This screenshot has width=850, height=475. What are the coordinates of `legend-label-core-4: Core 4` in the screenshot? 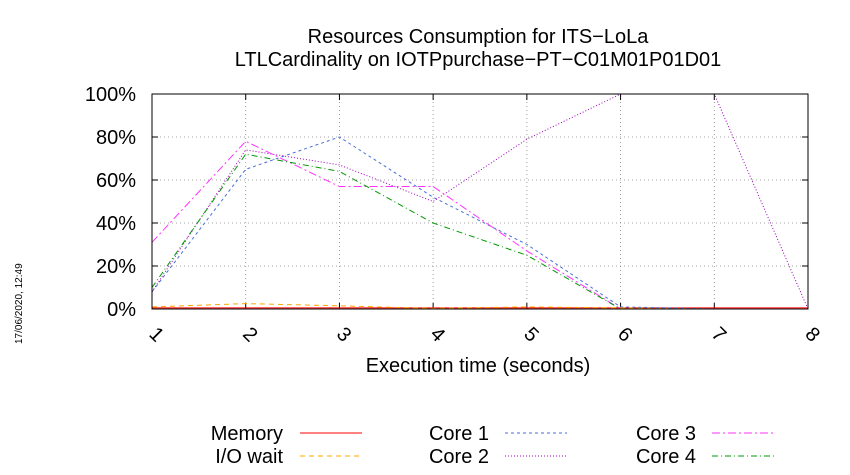 It's located at (666, 457).